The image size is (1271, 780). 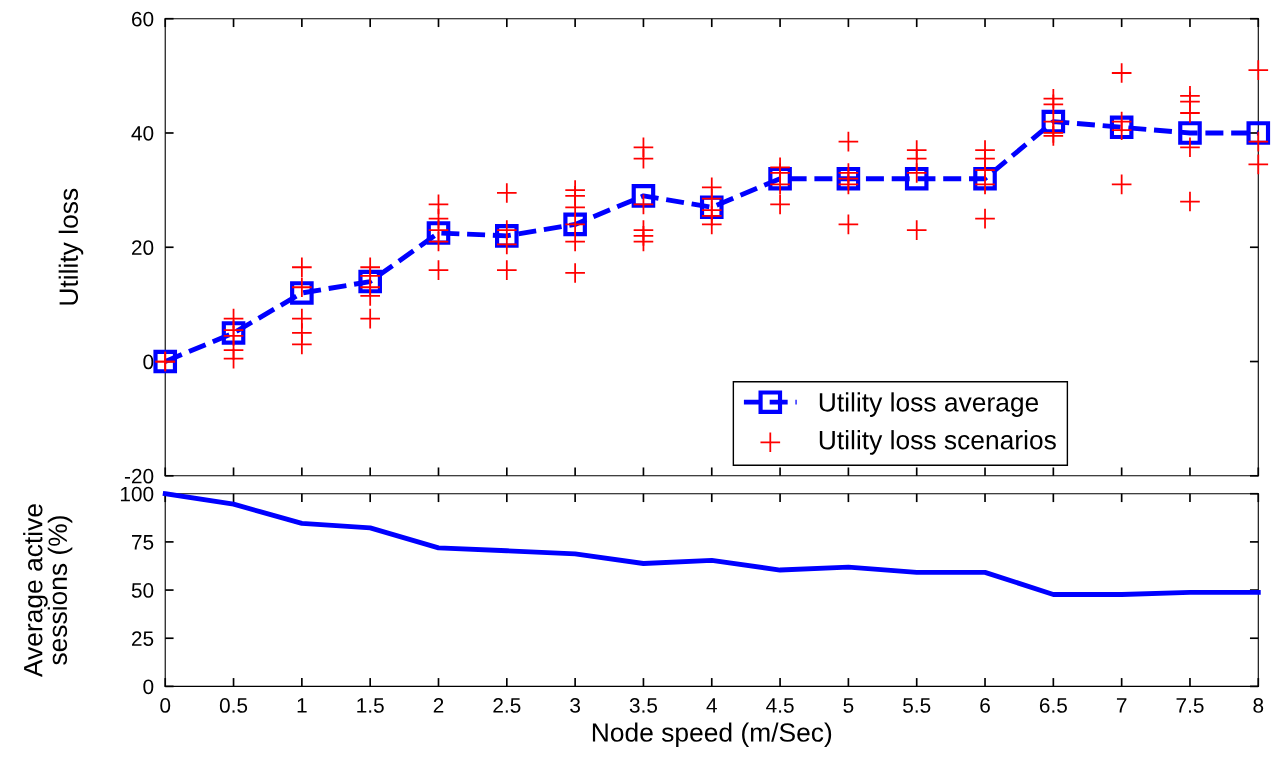 What do you see at coordinates (1053, 705) in the screenshot?
I see `x-tick-label: 6.5` at bounding box center [1053, 705].